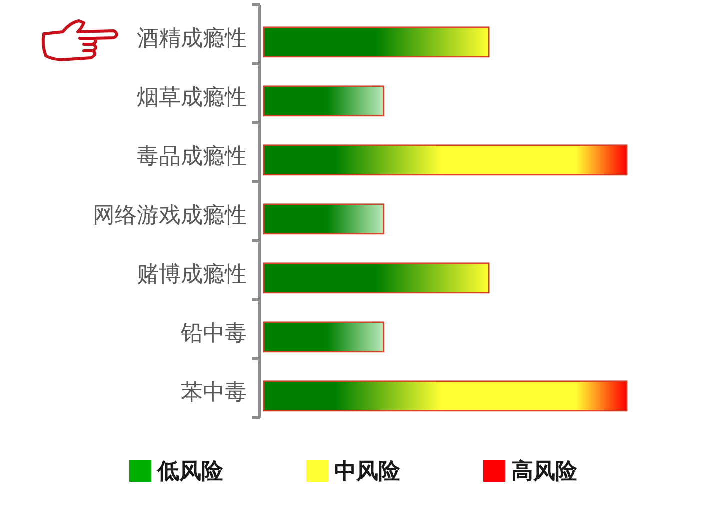  I want to click on category-label: 酒精成瘾性, so click(192, 38).